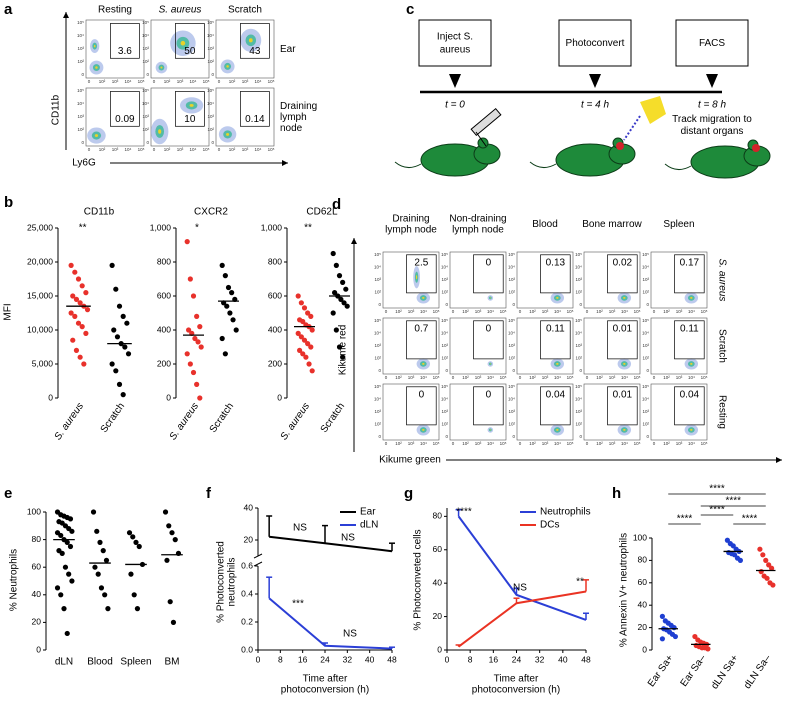 This screenshot has width=788, height=714. What do you see at coordinates (640, 537) in the screenshot?
I see `y-tick-label: 100` at bounding box center [640, 537].